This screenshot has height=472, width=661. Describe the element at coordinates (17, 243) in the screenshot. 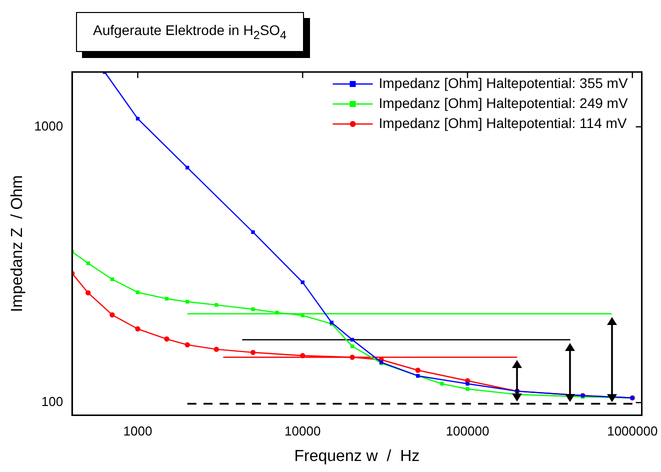

I see `y-axis-title: Impedanz Z / Ohm` at that location.